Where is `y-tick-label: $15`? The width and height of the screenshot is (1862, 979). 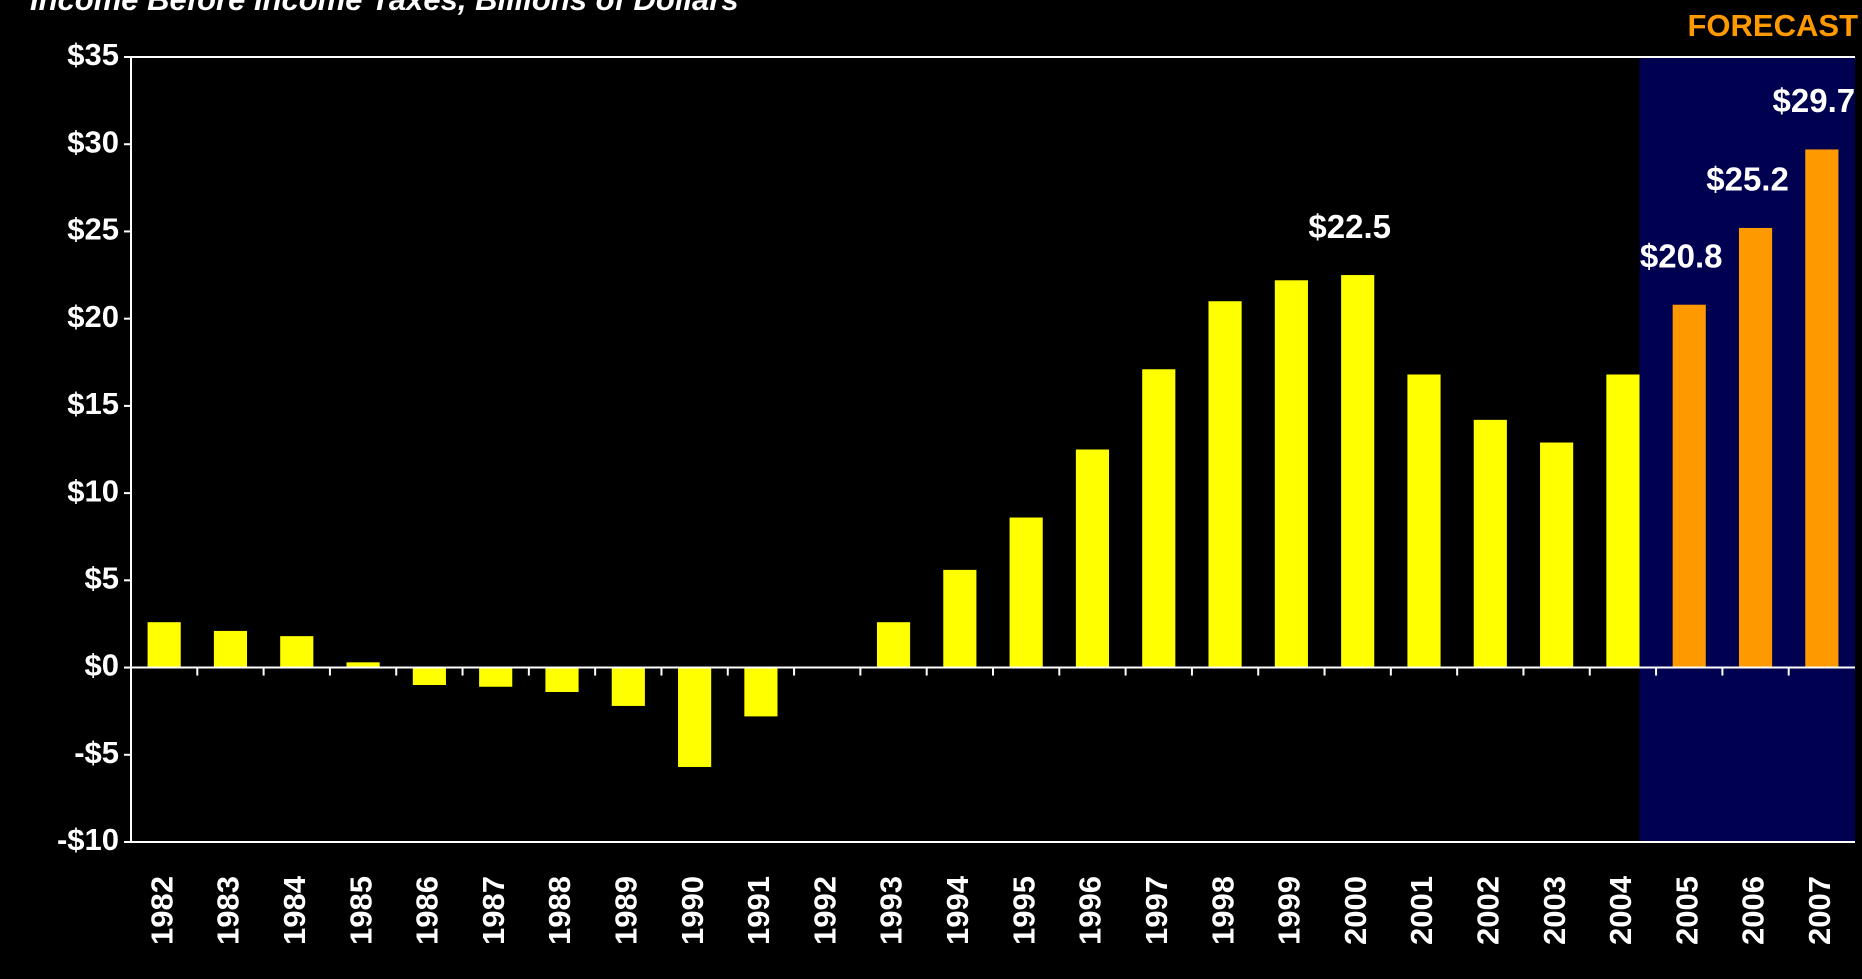 y-tick-label: $15 is located at coordinates (93, 403).